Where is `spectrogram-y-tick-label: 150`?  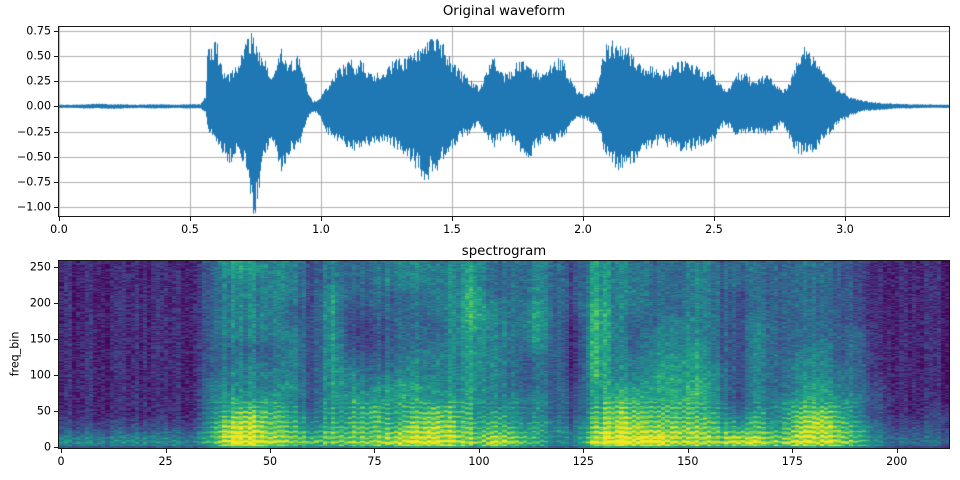 spectrogram-y-tick-label: 150 is located at coordinates (40, 339).